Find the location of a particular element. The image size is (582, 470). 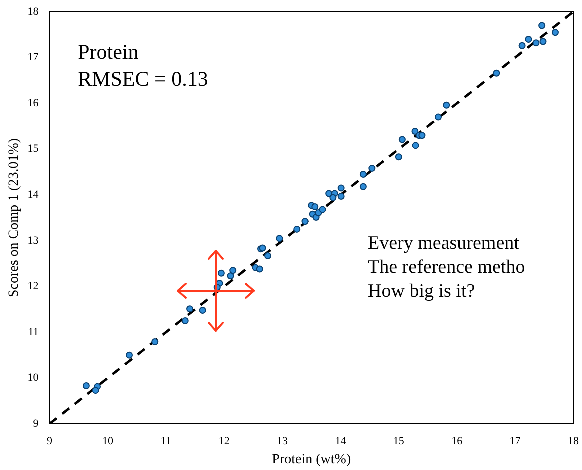

y-tick-label: 12 is located at coordinates (33, 286).